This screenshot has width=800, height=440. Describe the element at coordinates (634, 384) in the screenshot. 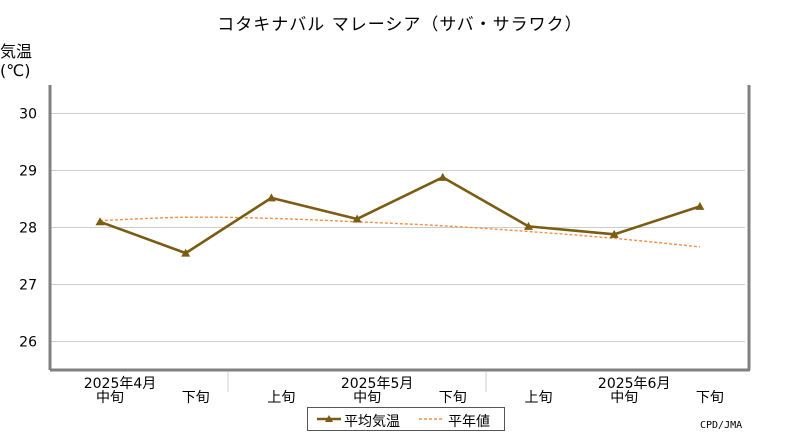

I see `month-label: 2025年6月` at that location.